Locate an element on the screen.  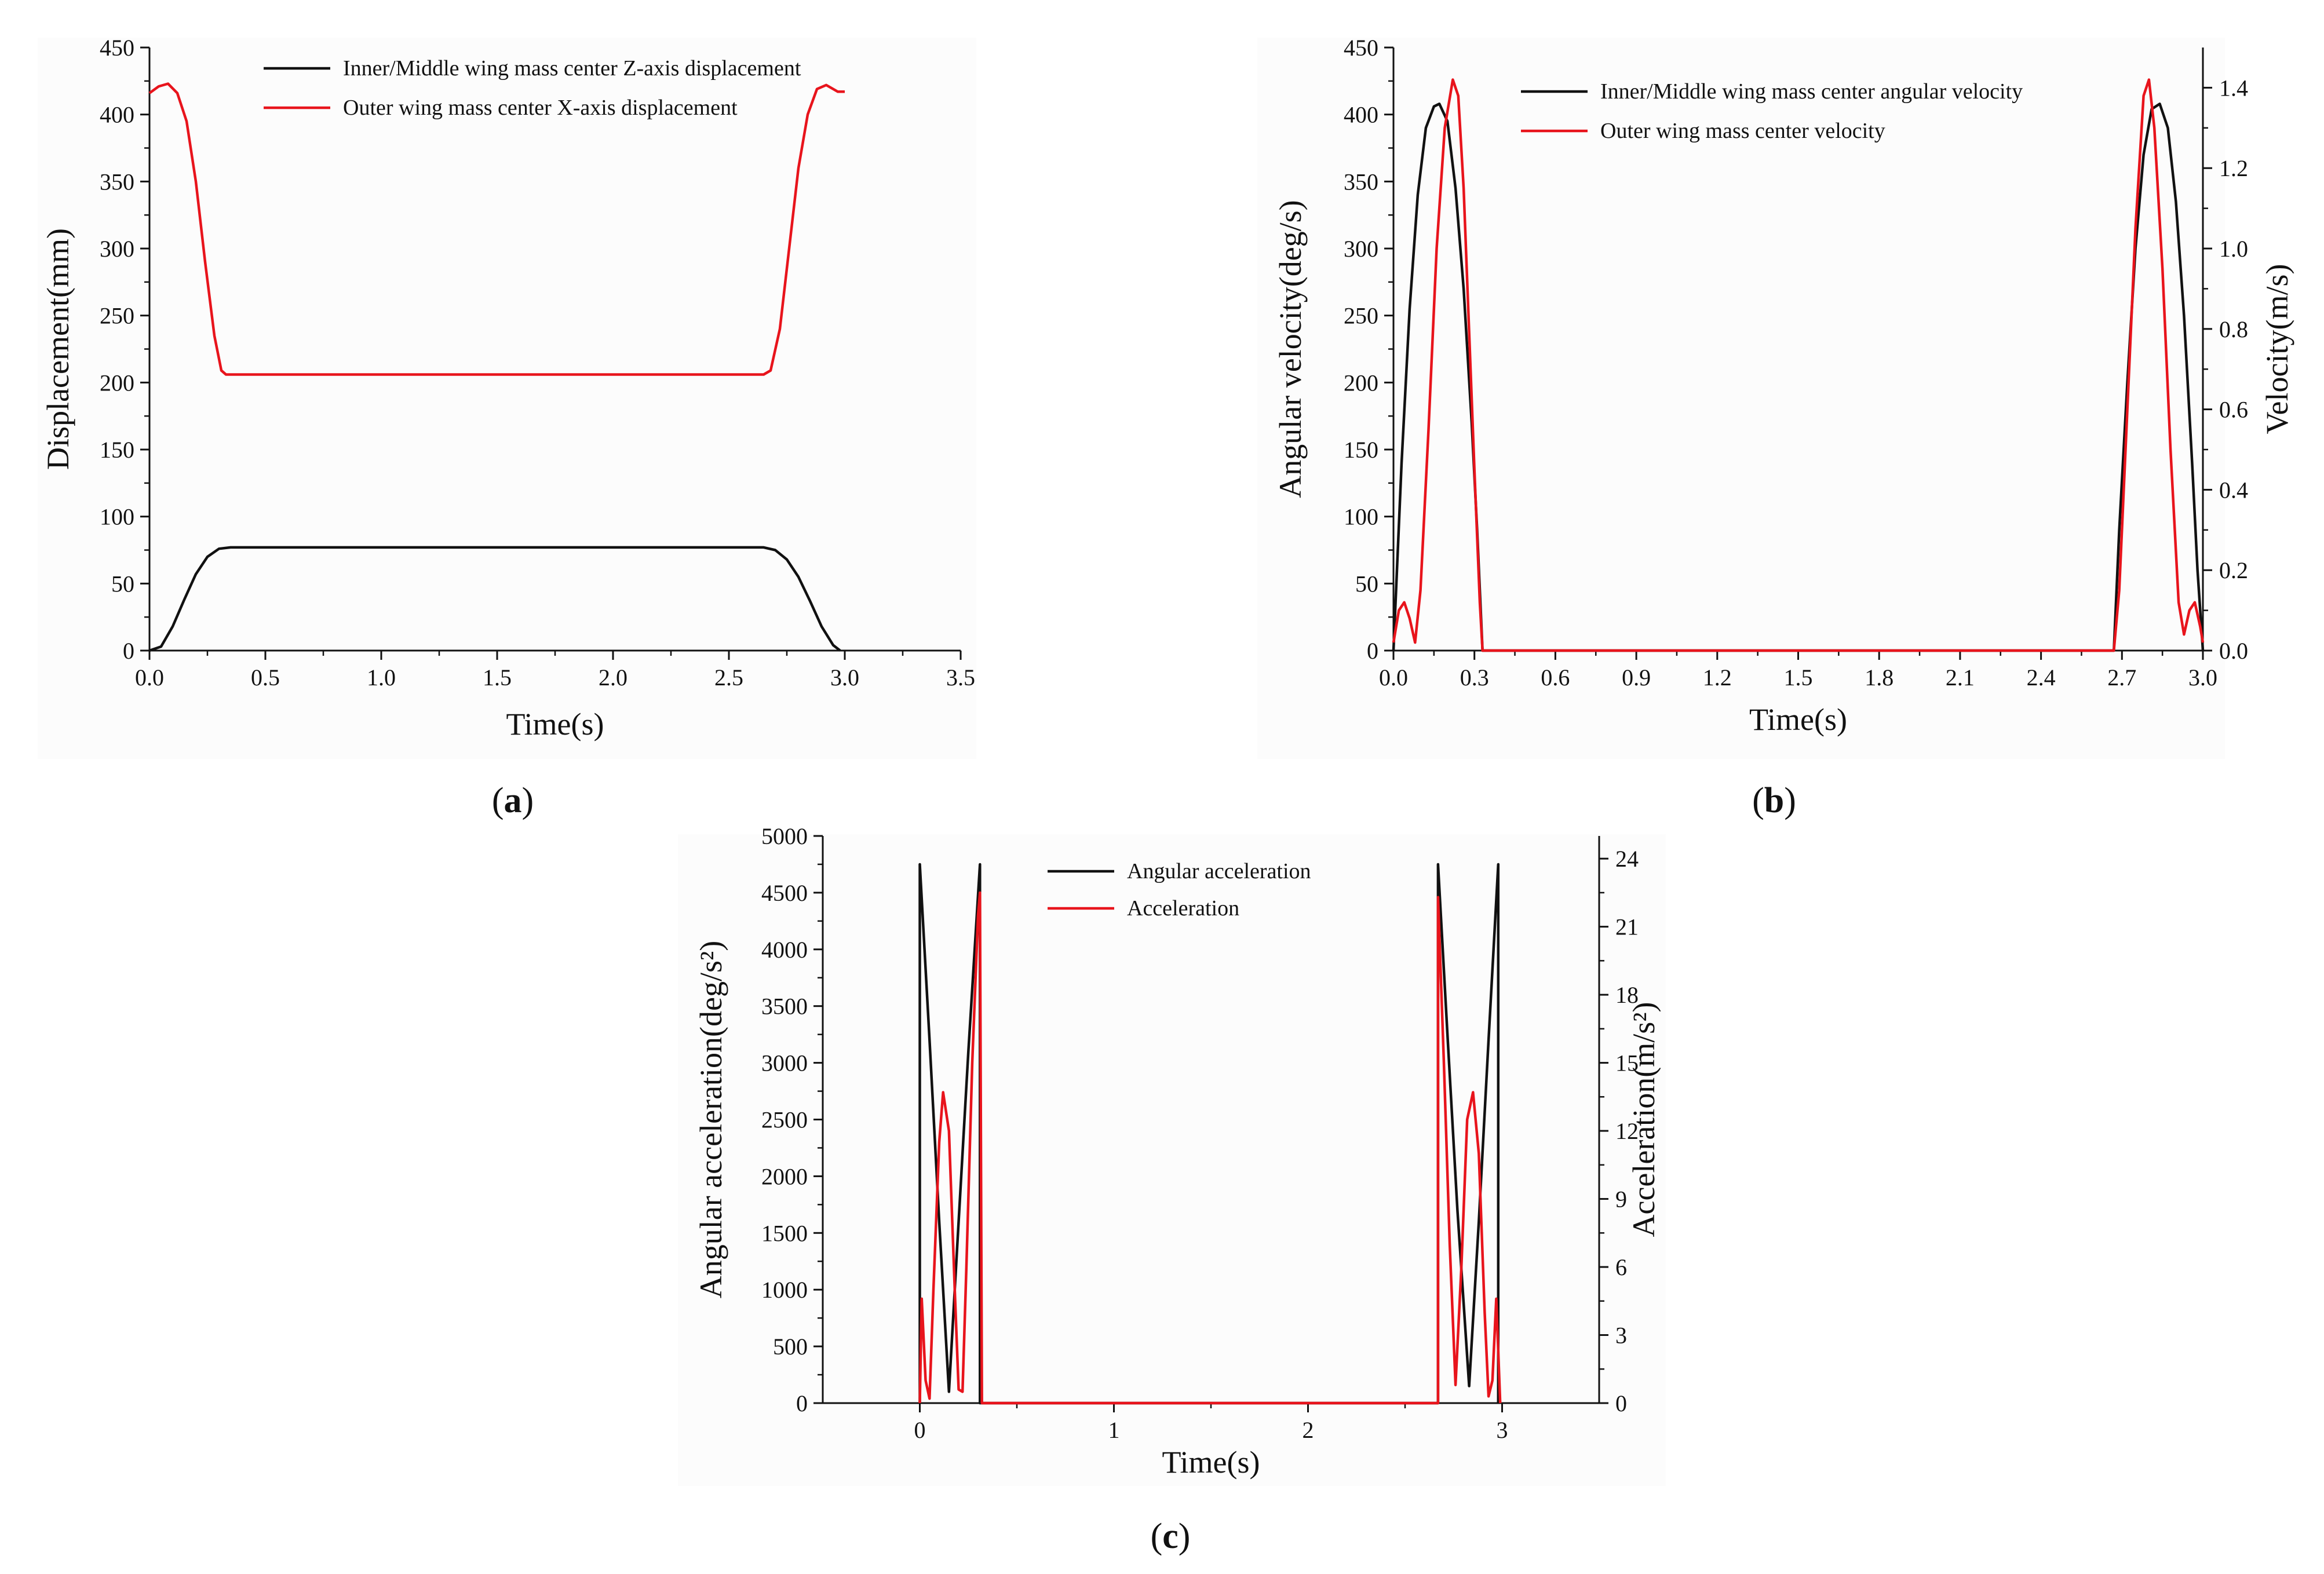
x-tick-label: 3 is located at coordinates (1502, 1430).